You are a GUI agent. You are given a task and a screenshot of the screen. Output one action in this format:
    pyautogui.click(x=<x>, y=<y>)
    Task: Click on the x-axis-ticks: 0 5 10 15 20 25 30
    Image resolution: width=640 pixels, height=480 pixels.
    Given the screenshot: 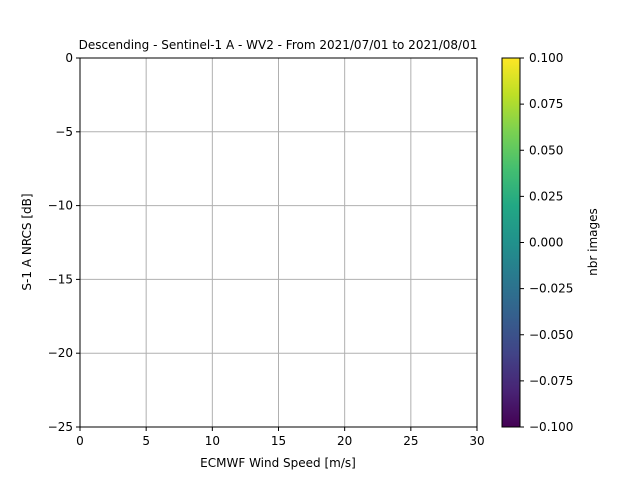 What is the action you would take?
    pyautogui.click(x=280, y=437)
    